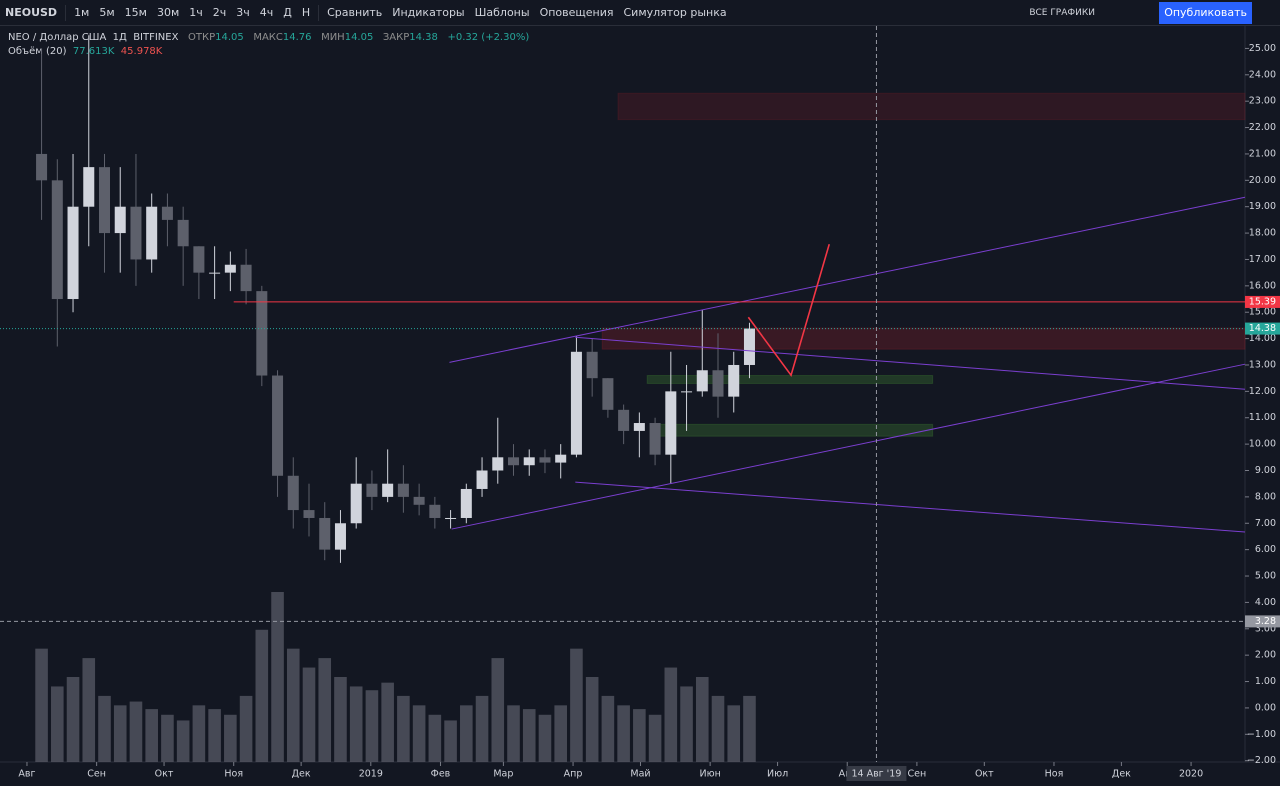  What do you see at coordinates (156, 37) in the screenshot?
I see `exchange: BITFINEX` at bounding box center [156, 37].